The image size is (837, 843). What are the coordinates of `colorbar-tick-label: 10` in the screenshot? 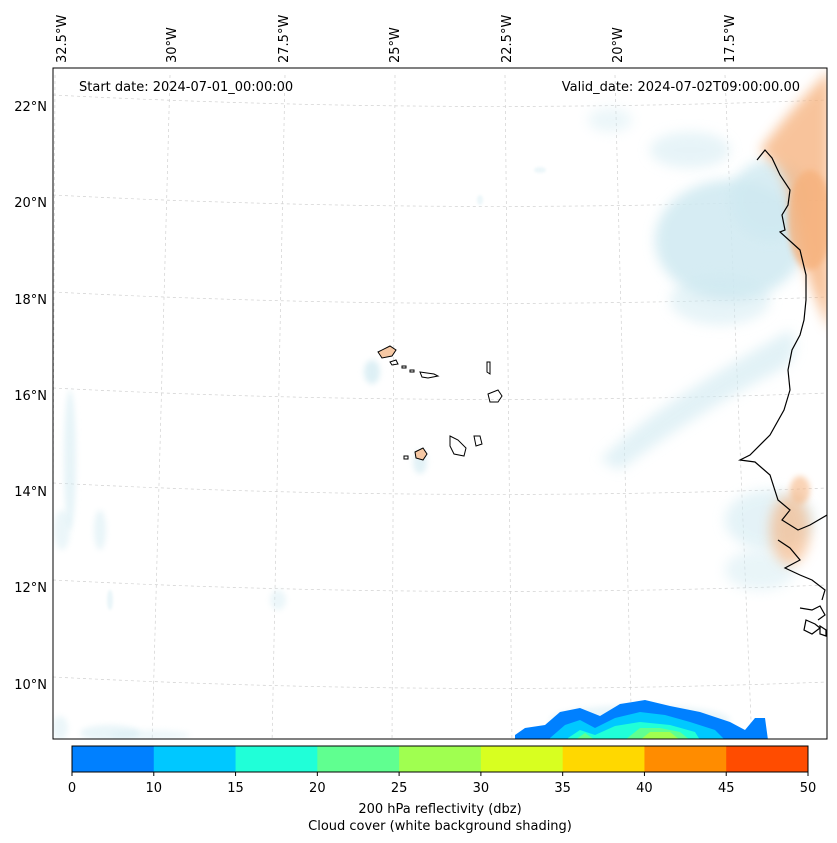 It's located at (154, 788).